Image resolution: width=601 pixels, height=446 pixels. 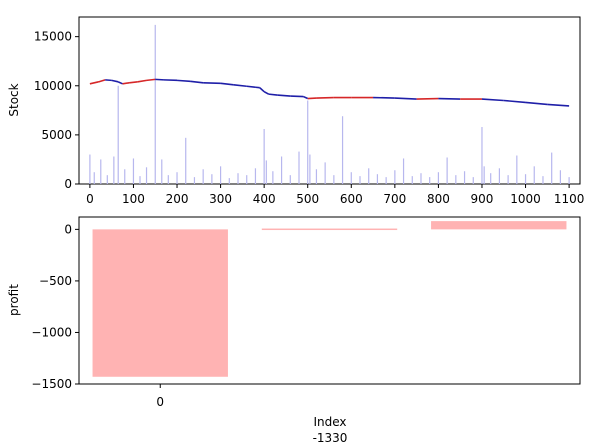 I want to click on x-tick-label: 900, so click(x=482, y=199).